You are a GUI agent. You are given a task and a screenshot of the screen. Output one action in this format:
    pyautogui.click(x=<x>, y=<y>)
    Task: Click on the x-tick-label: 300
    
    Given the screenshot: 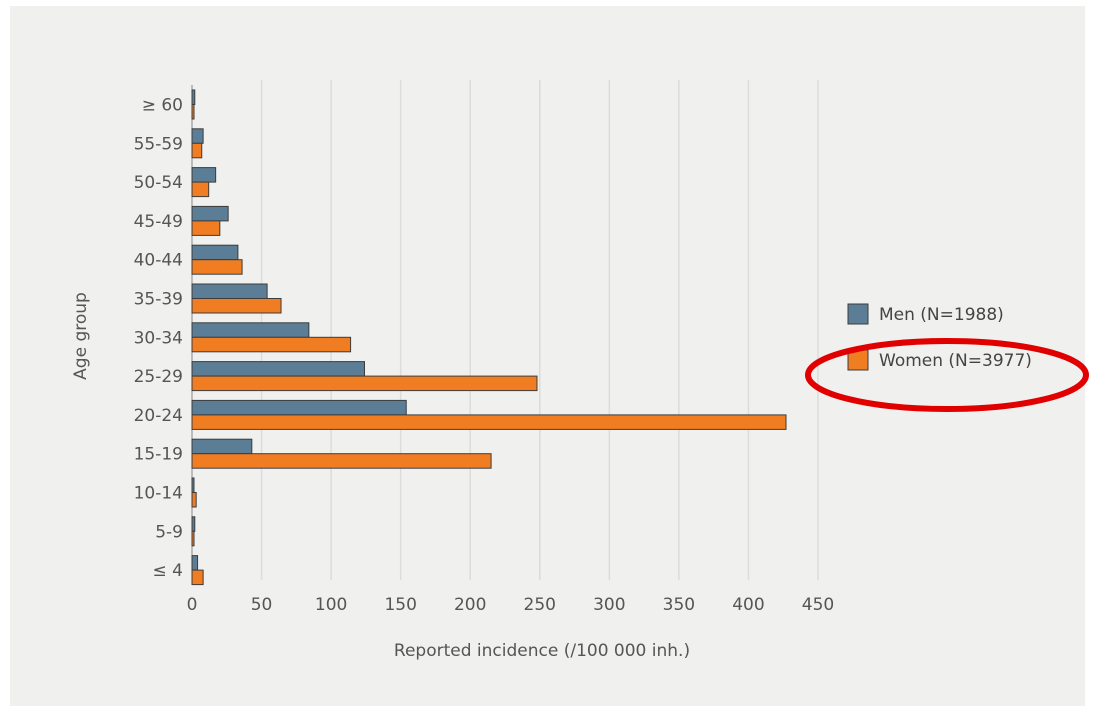 What is the action you would take?
    pyautogui.click(x=609, y=605)
    